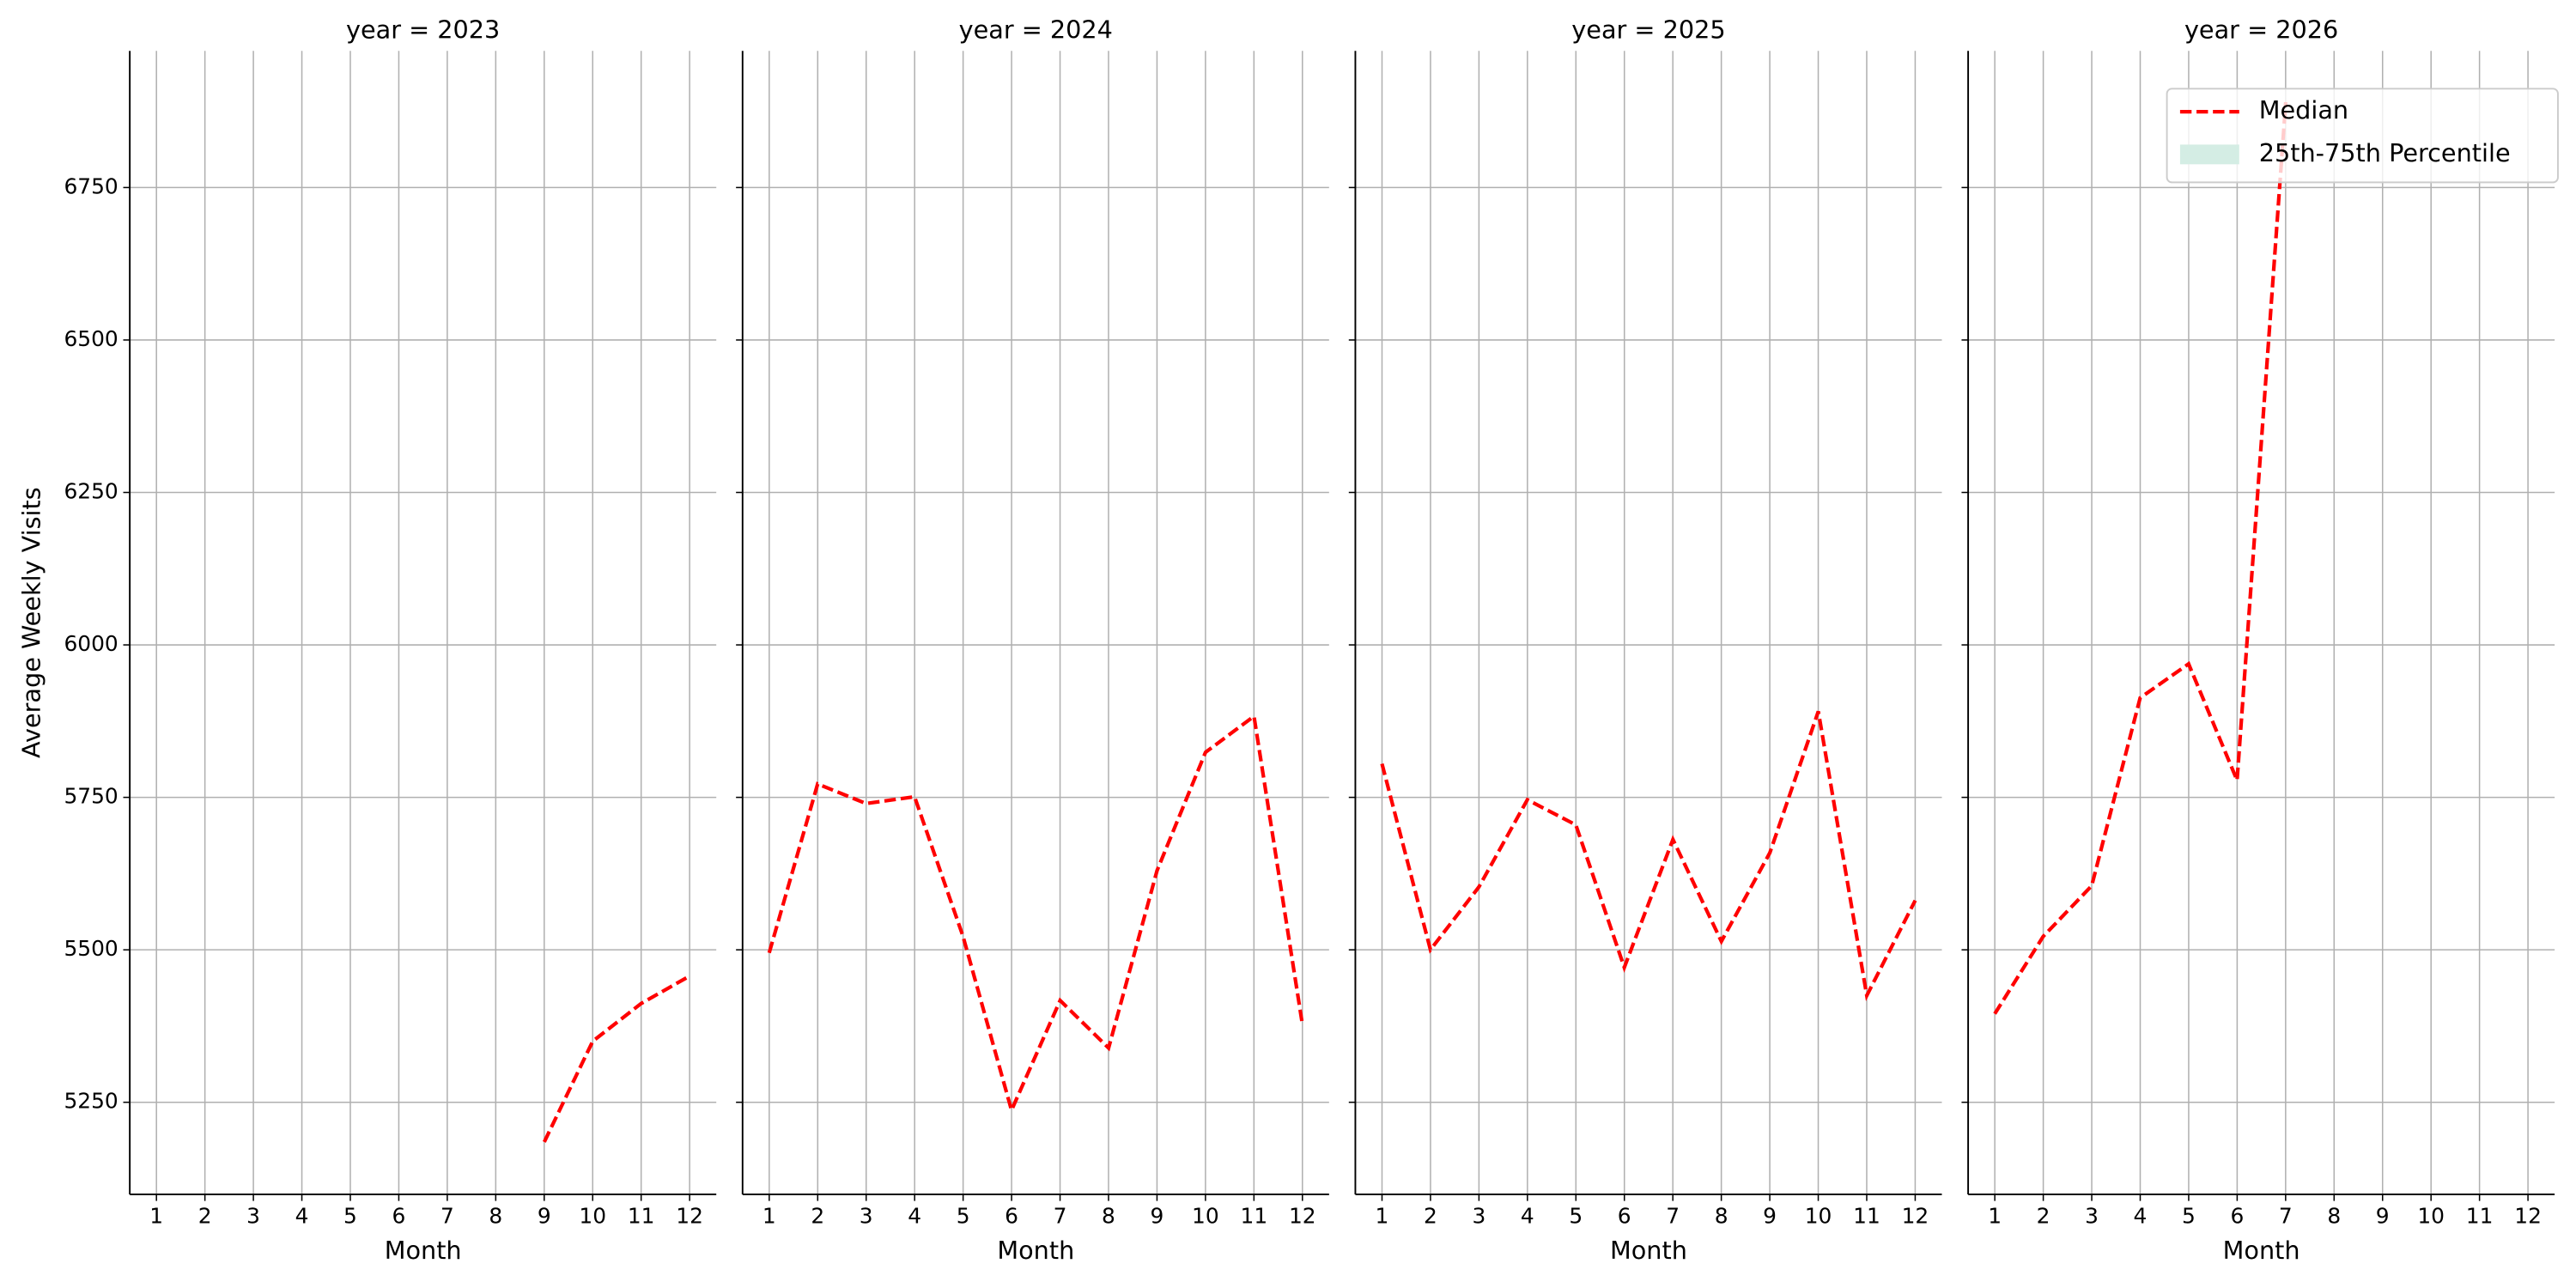 The height and width of the screenshot is (1288, 2576). Describe the element at coordinates (91, 797) in the screenshot. I see `y-tick-label: 5750` at that location.